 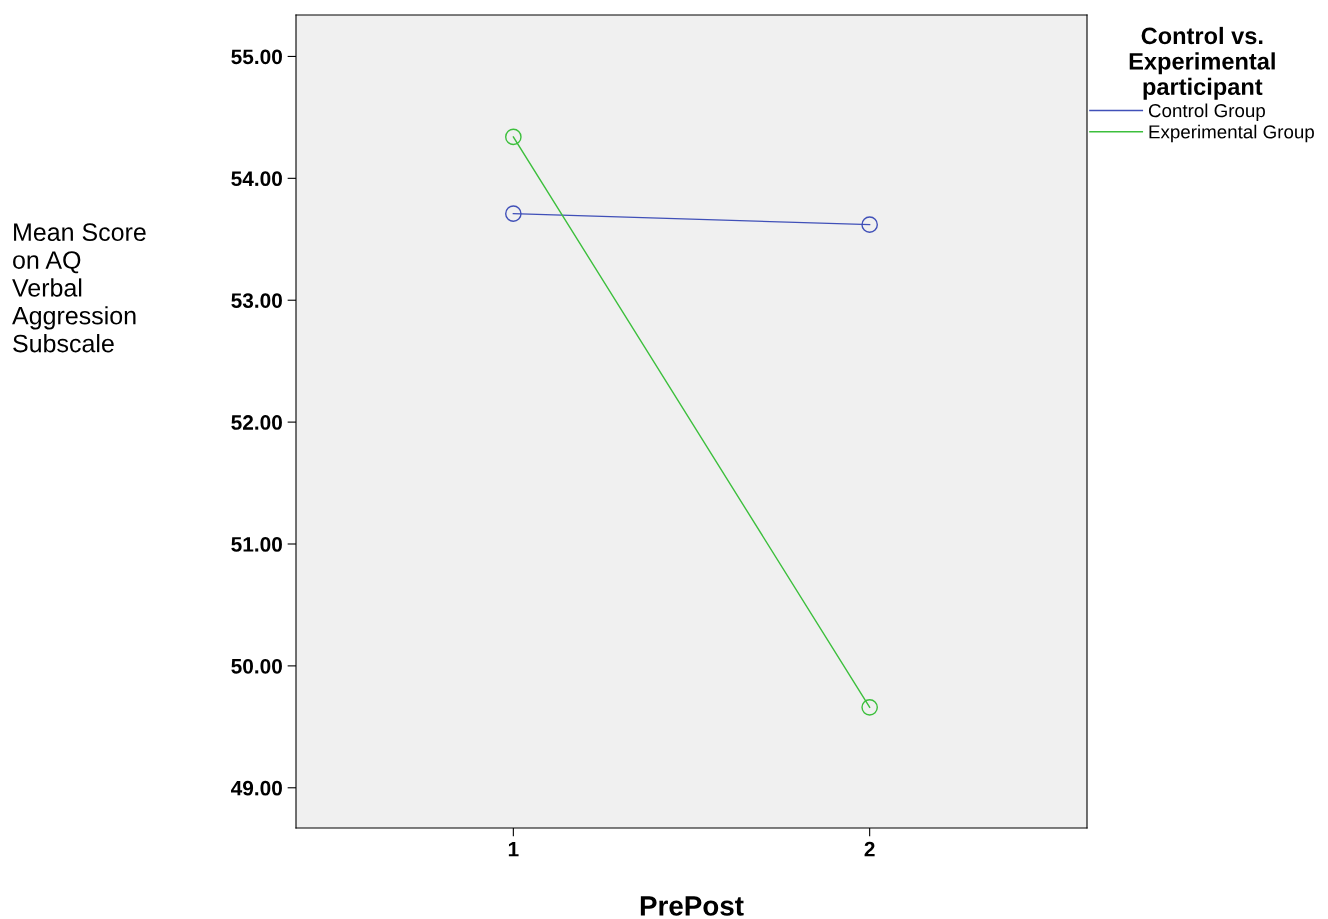 What do you see at coordinates (256, 788) in the screenshot?
I see `y-tick-label: 49.00` at bounding box center [256, 788].